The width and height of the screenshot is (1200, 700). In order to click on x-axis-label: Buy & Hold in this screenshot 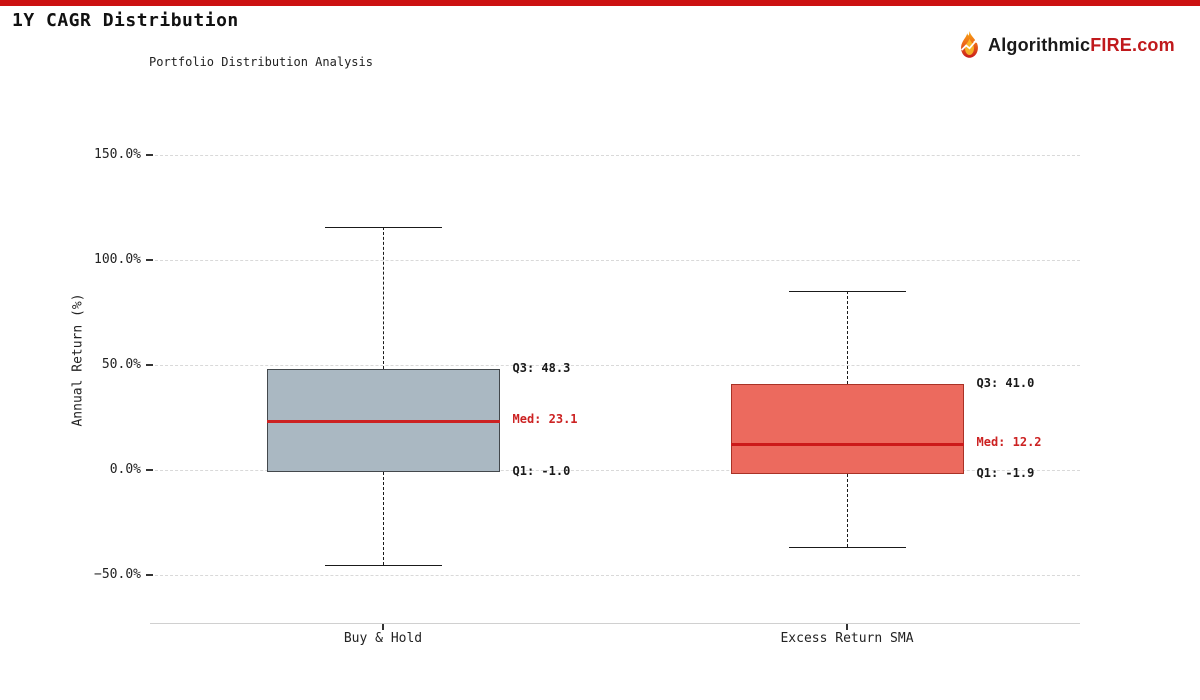, I will do `click(383, 638)`.